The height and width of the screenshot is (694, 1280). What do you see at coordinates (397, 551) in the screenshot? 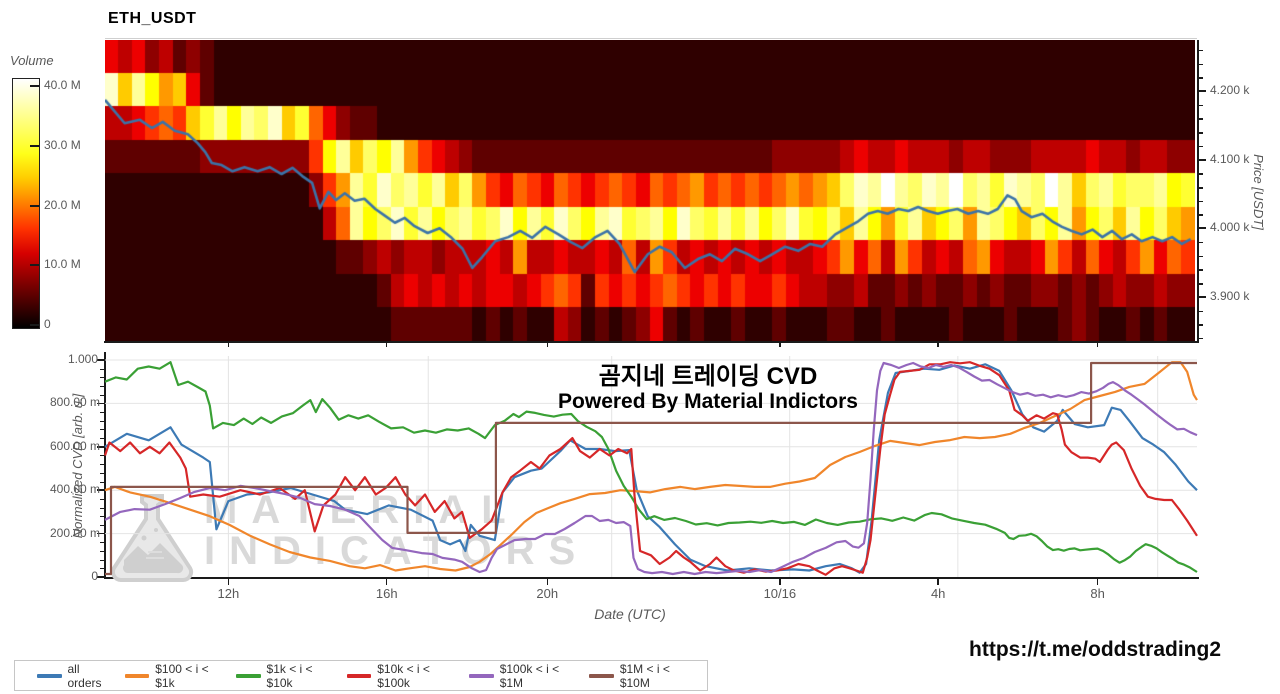
I see `watermark-line2: INDICATORS` at bounding box center [397, 551].